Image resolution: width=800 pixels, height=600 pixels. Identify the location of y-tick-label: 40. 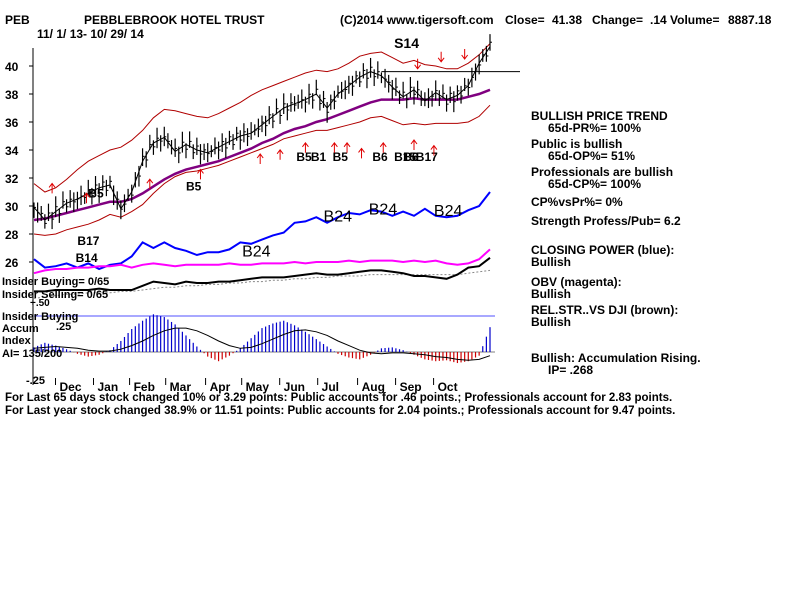
(12, 67).